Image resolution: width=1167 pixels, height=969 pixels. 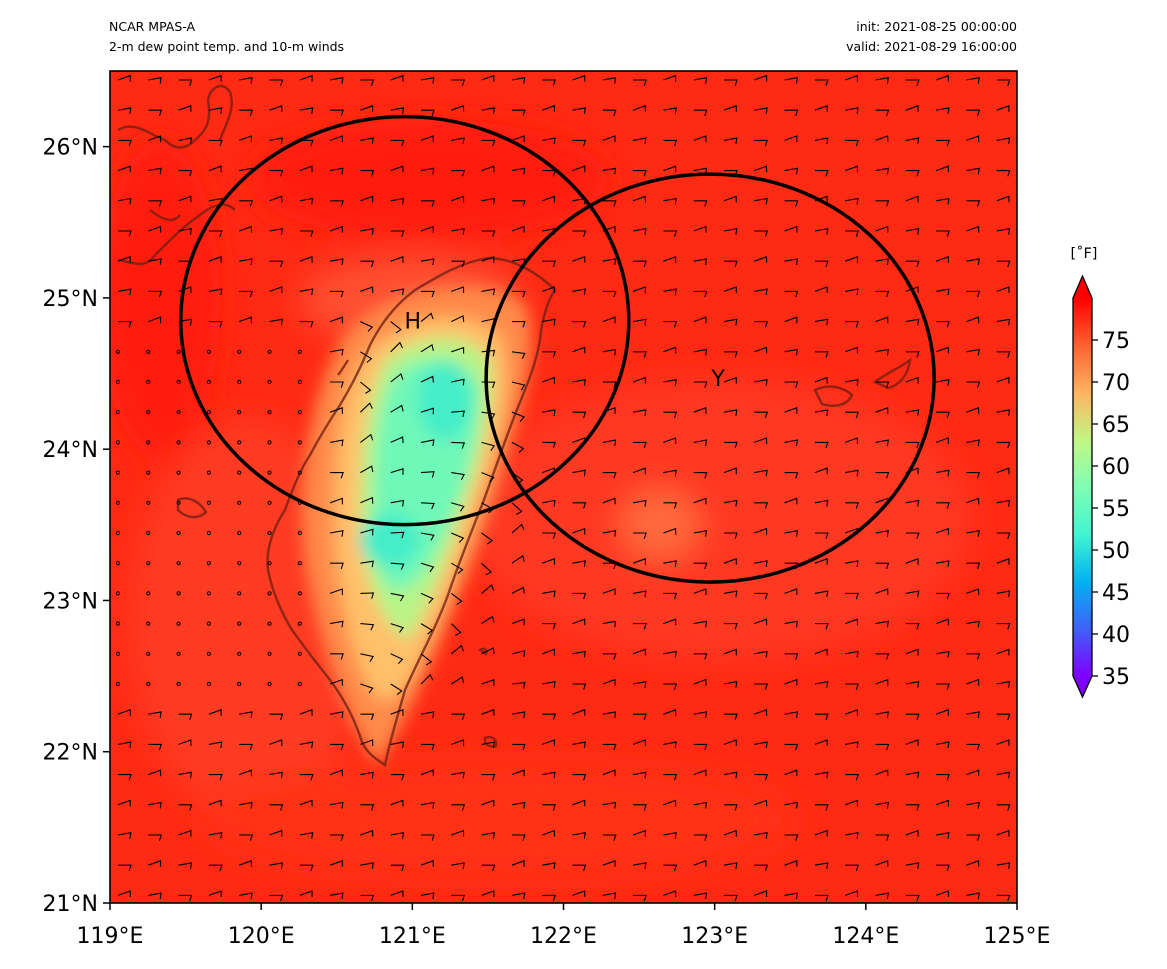 What do you see at coordinates (1116, 635) in the screenshot?
I see `colorbar-tick-label: 40` at bounding box center [1116, 635].